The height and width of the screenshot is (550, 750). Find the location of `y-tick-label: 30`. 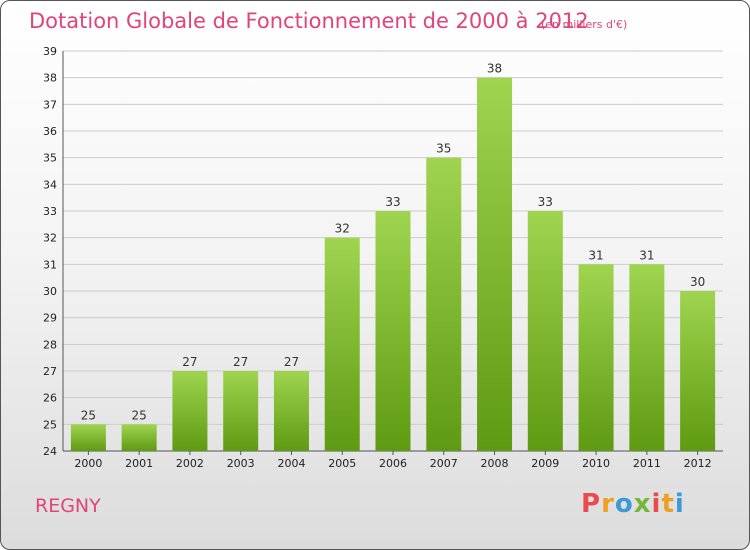

y-tick-label: 30 is located at coordinates (50, 291).